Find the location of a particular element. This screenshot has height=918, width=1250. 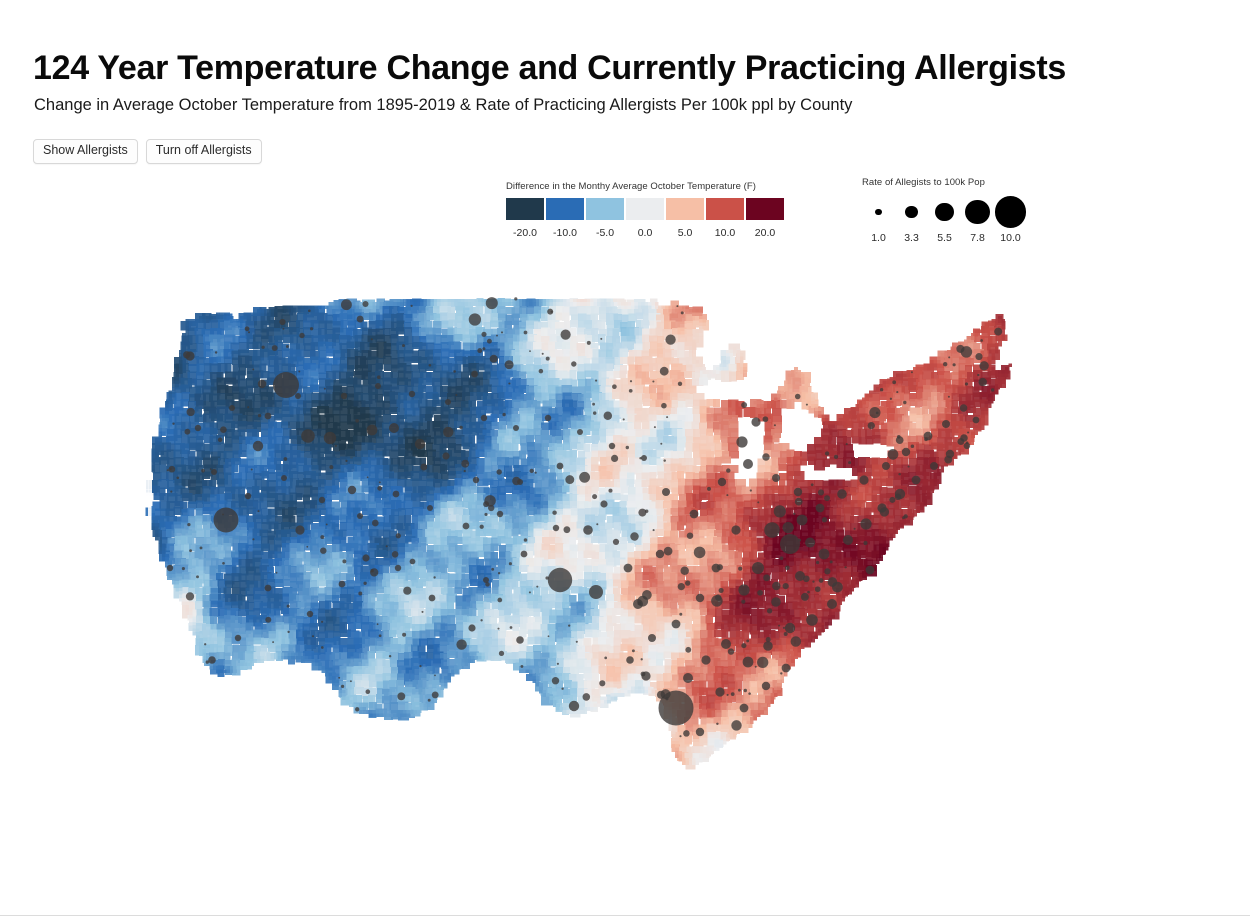

allergist-legend-bubble-cell is located at coordinates (911, 212).